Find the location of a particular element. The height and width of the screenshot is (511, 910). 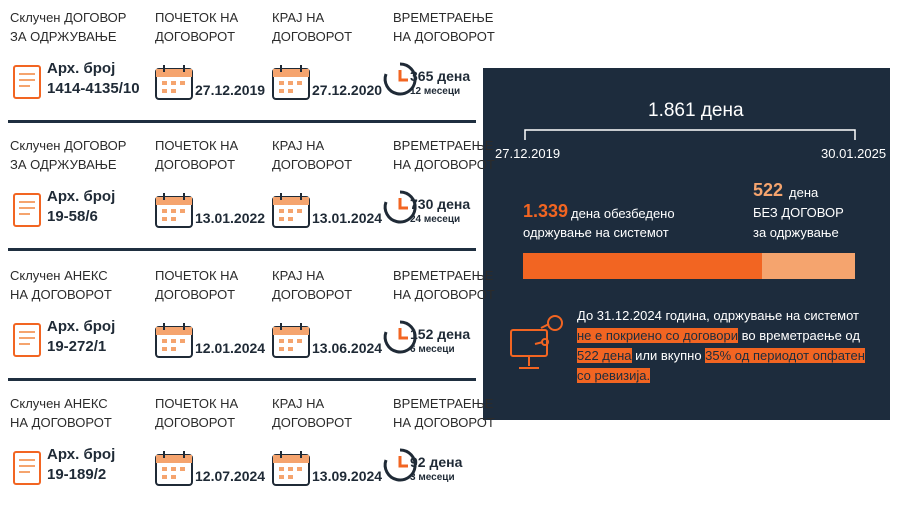

end-date: 30.01.2025 is located at coordinates (854, 153).